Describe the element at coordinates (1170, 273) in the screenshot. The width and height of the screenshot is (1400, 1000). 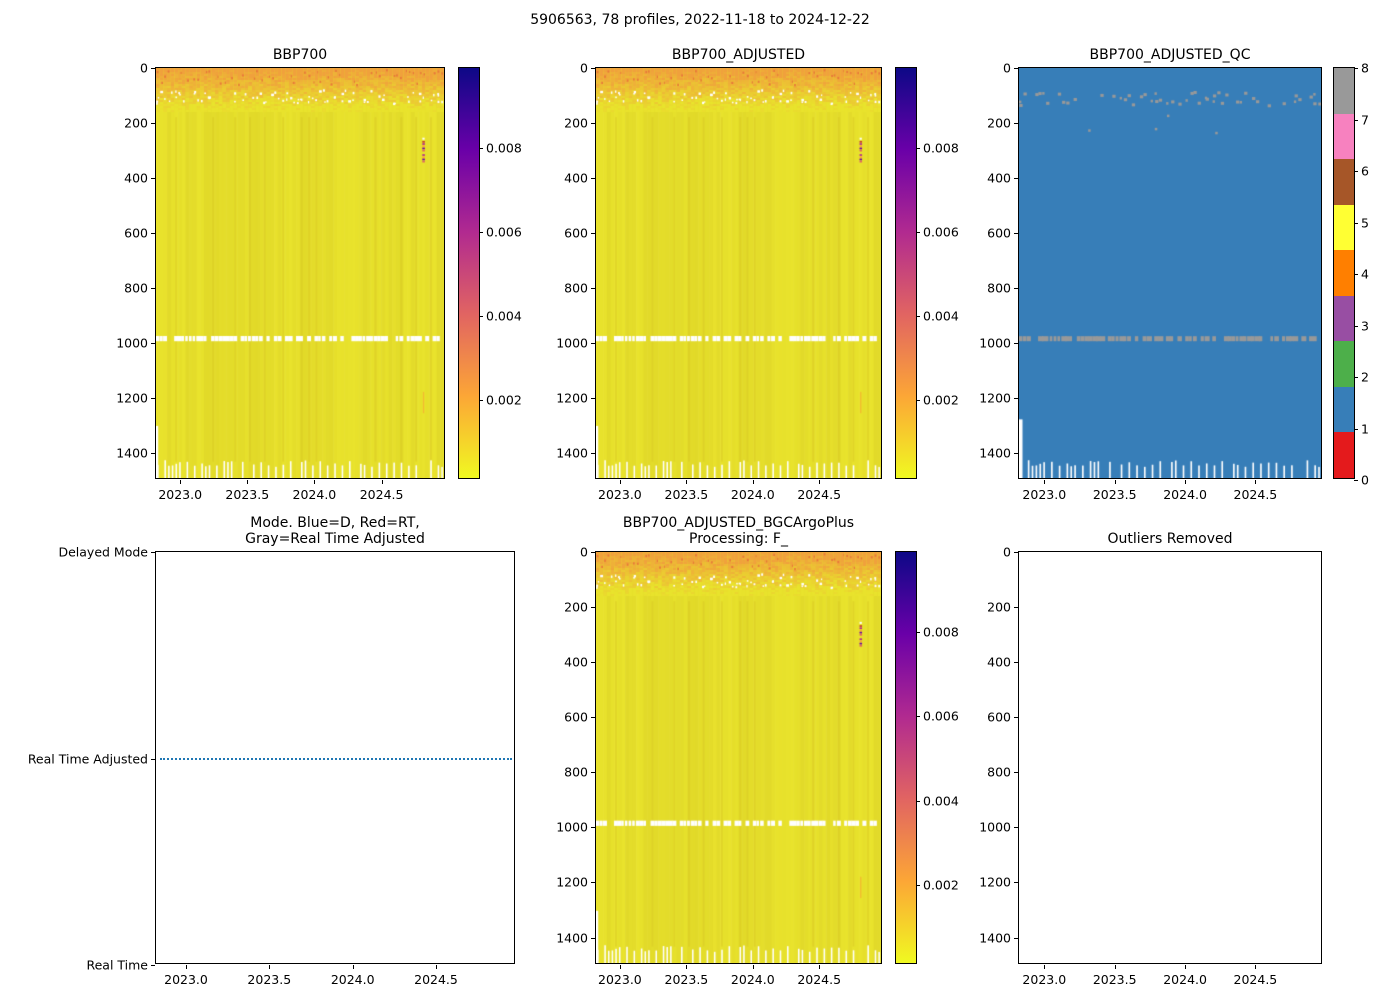
I see `qc-heatmap-canvas` at that location.